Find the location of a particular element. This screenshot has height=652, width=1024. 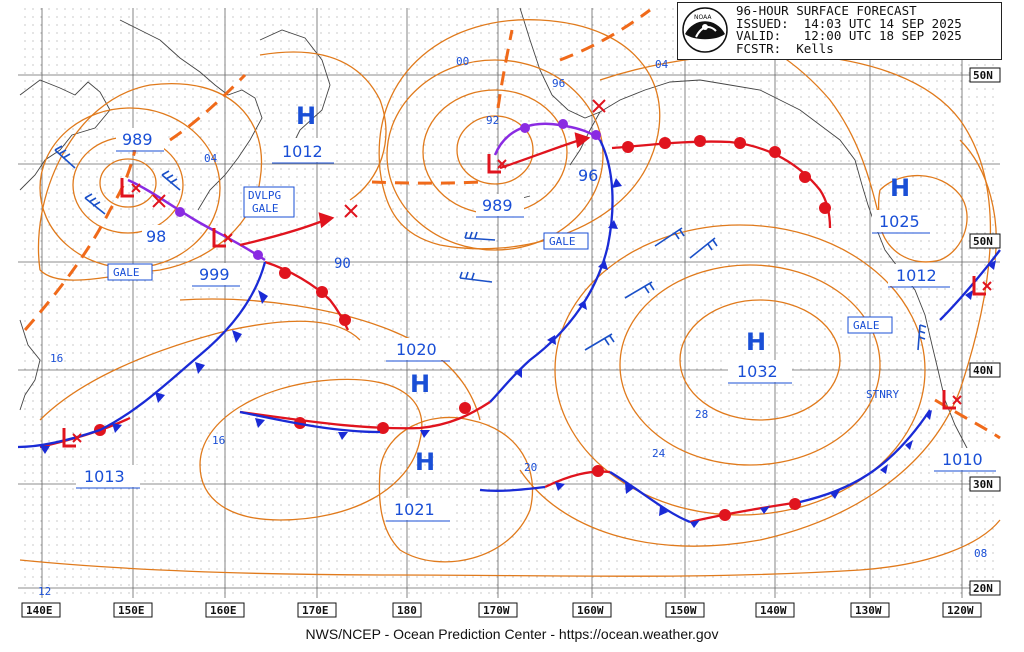

lat-label: 40N is located at coordinates (983, 370).